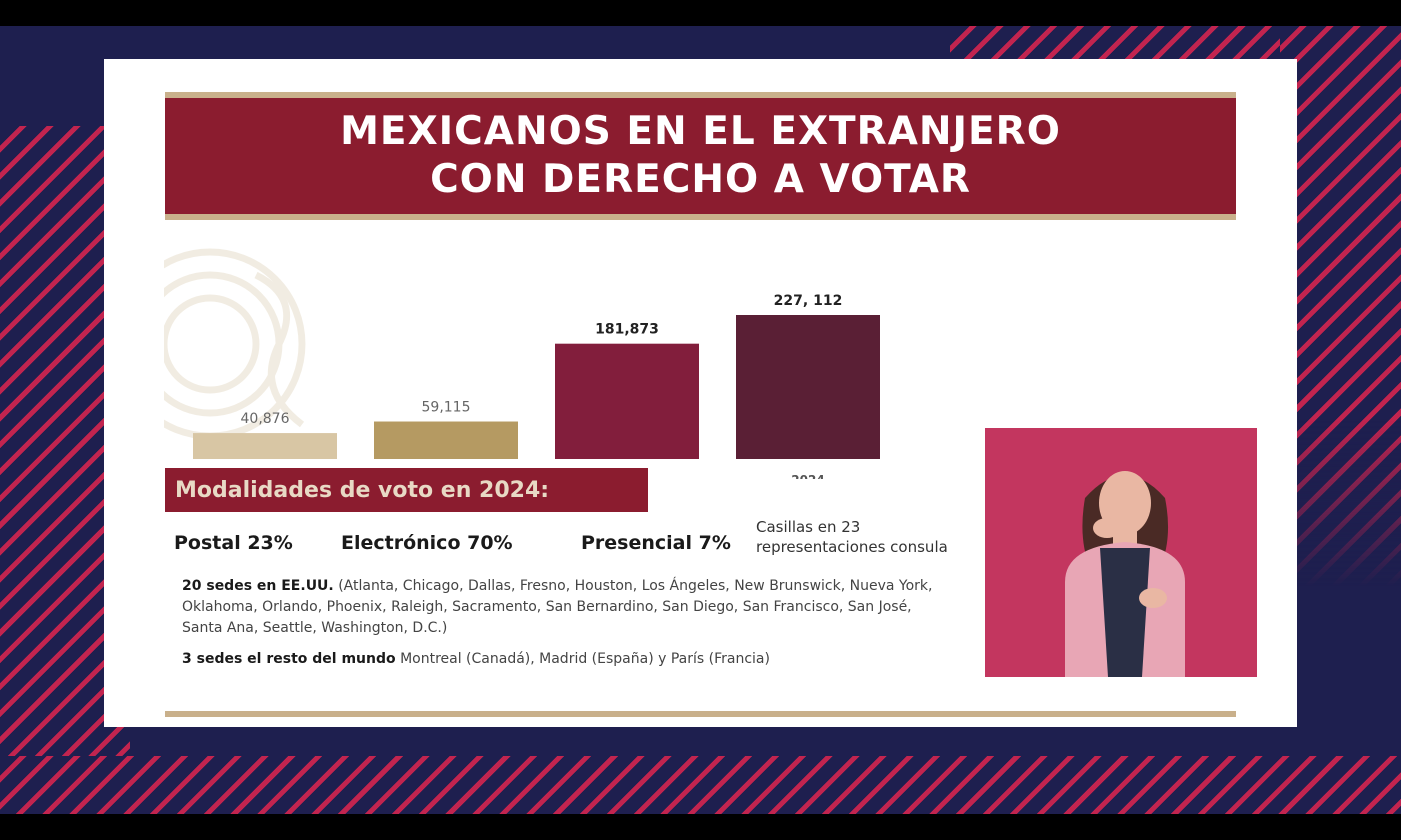  Describe the element at coordinates (446, 440) in the screenshot. I see `bar-2012` at that location.